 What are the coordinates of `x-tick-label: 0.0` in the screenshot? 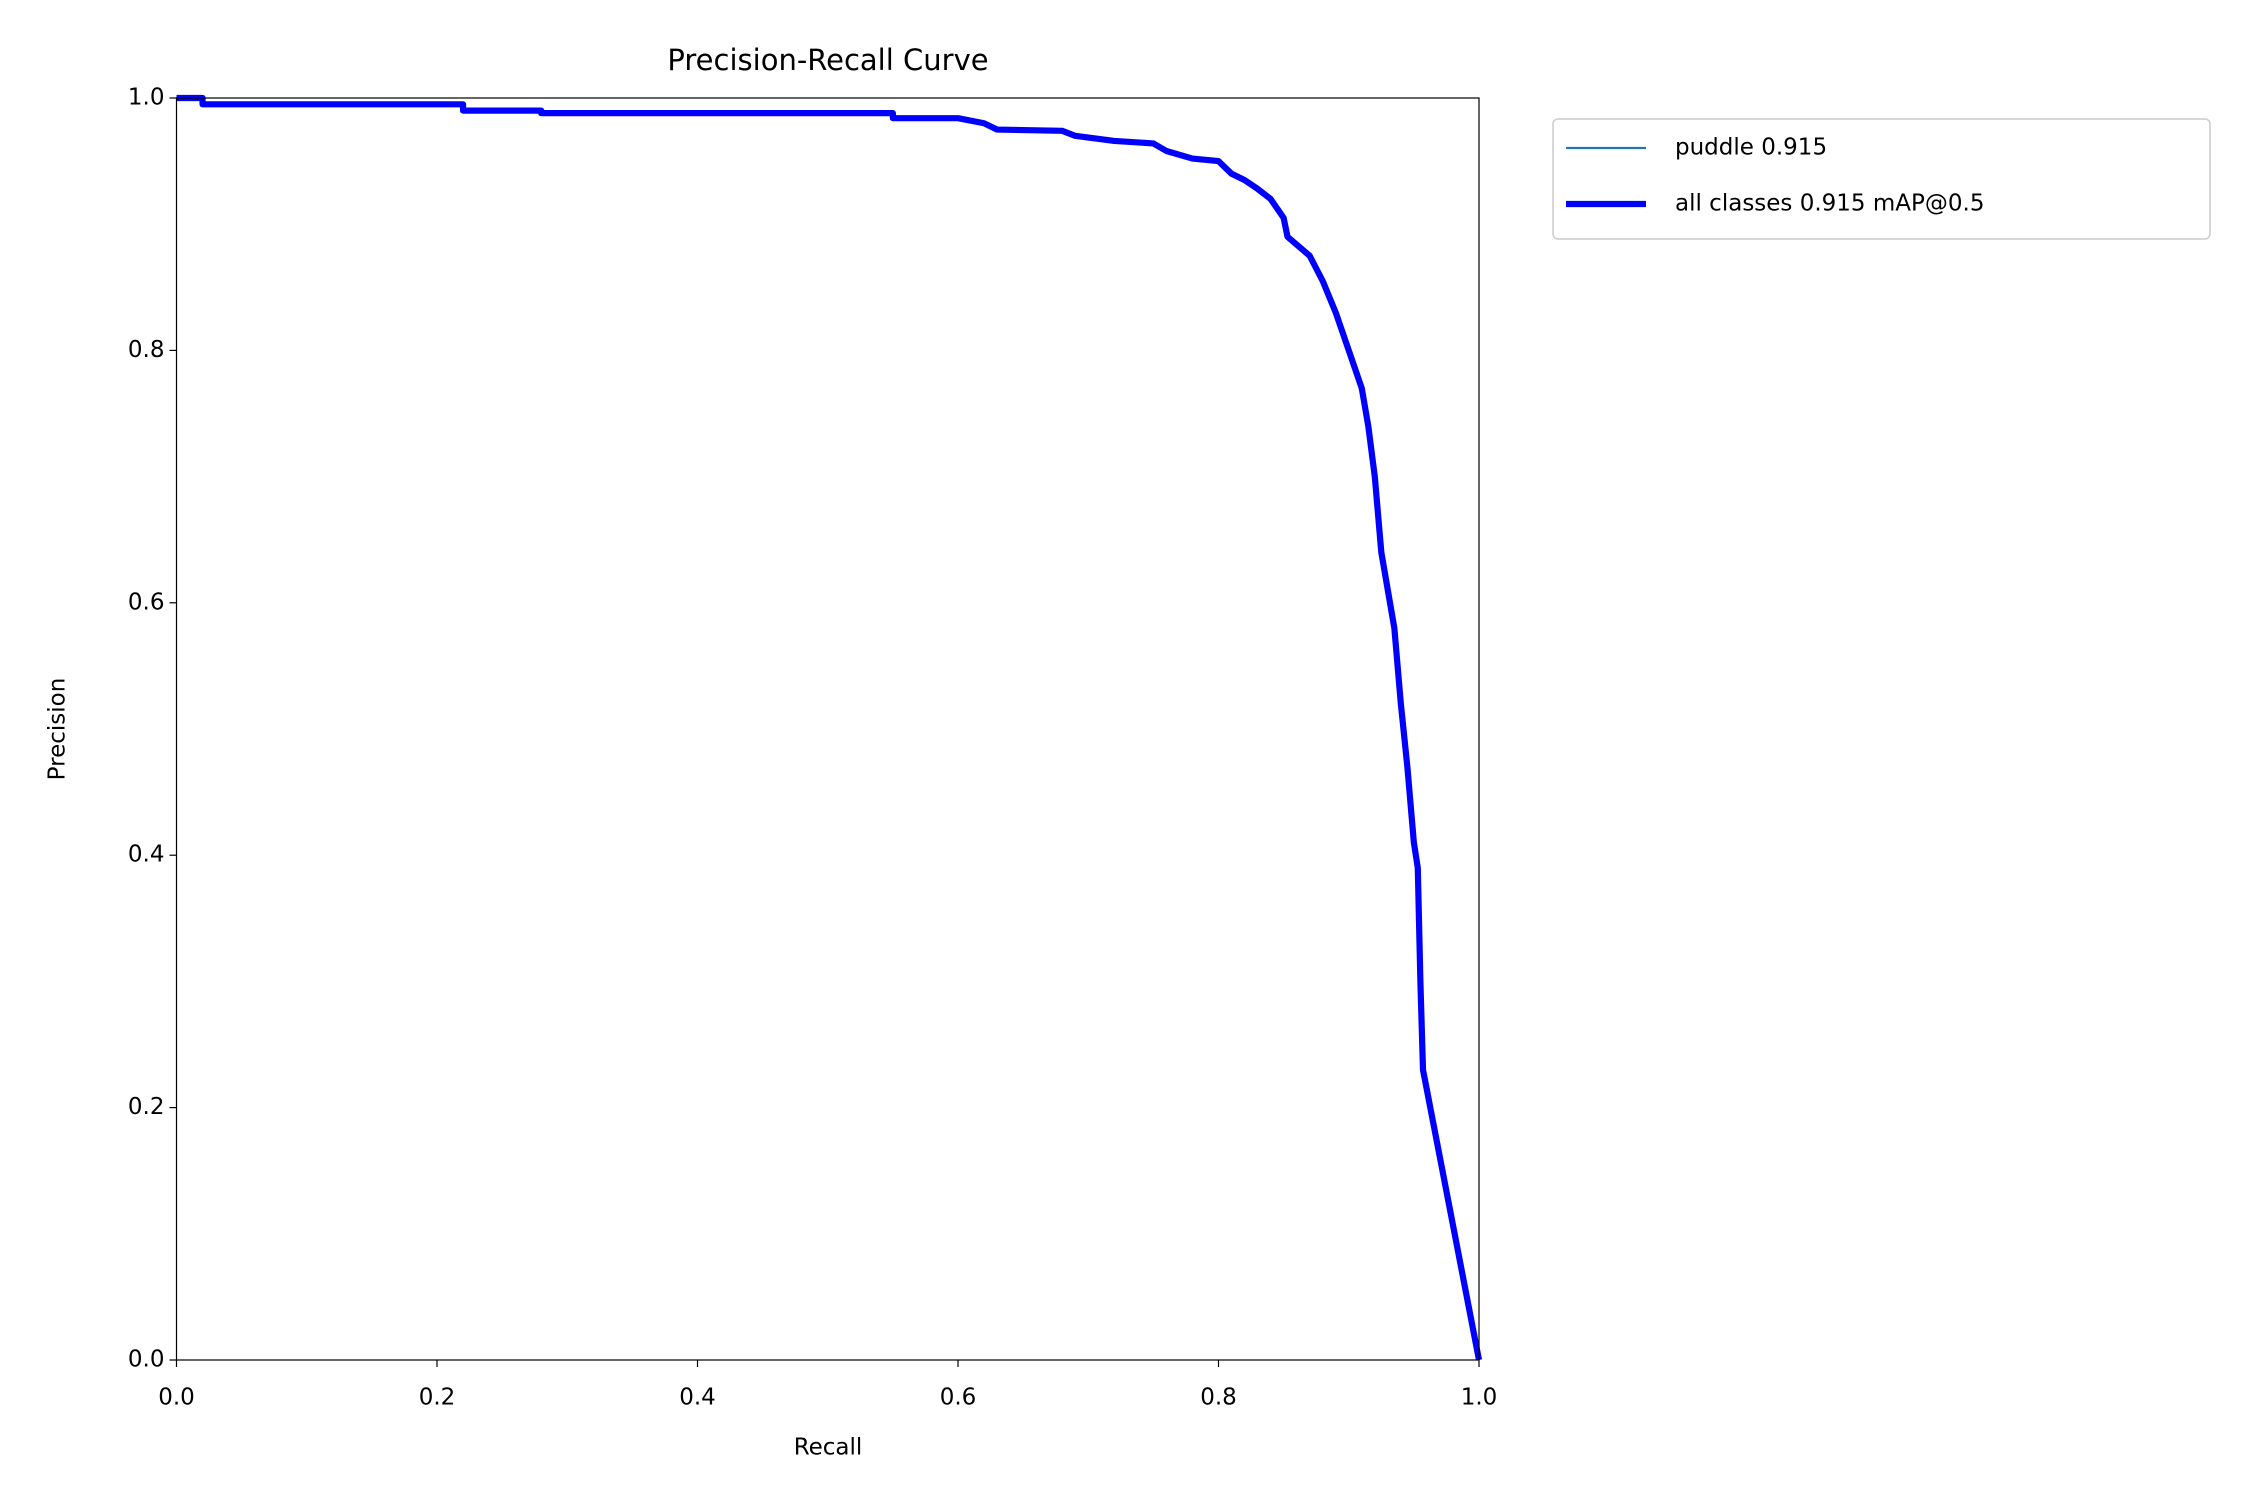 It's located at (176, 1398).